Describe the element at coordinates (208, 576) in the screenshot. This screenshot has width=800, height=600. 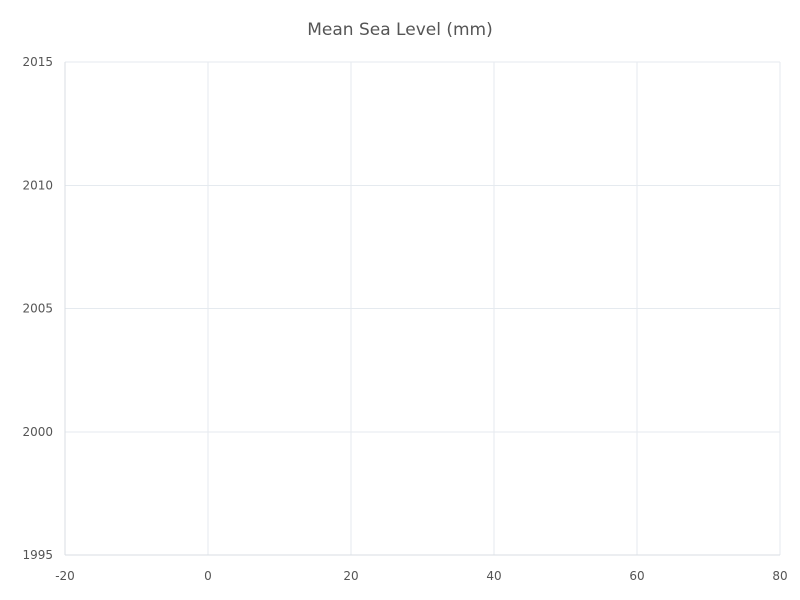
I see `x-tick-label: 0` at that location.